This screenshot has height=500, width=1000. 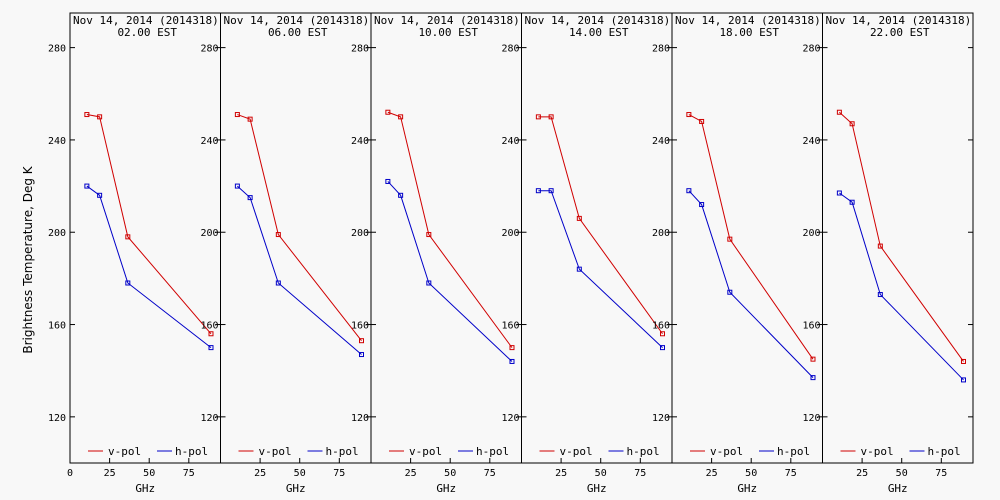 What do you see at coordinates (70, 473) in the screenshot?
I see `x-tick-label: 0` at bounding box center [70, 473].